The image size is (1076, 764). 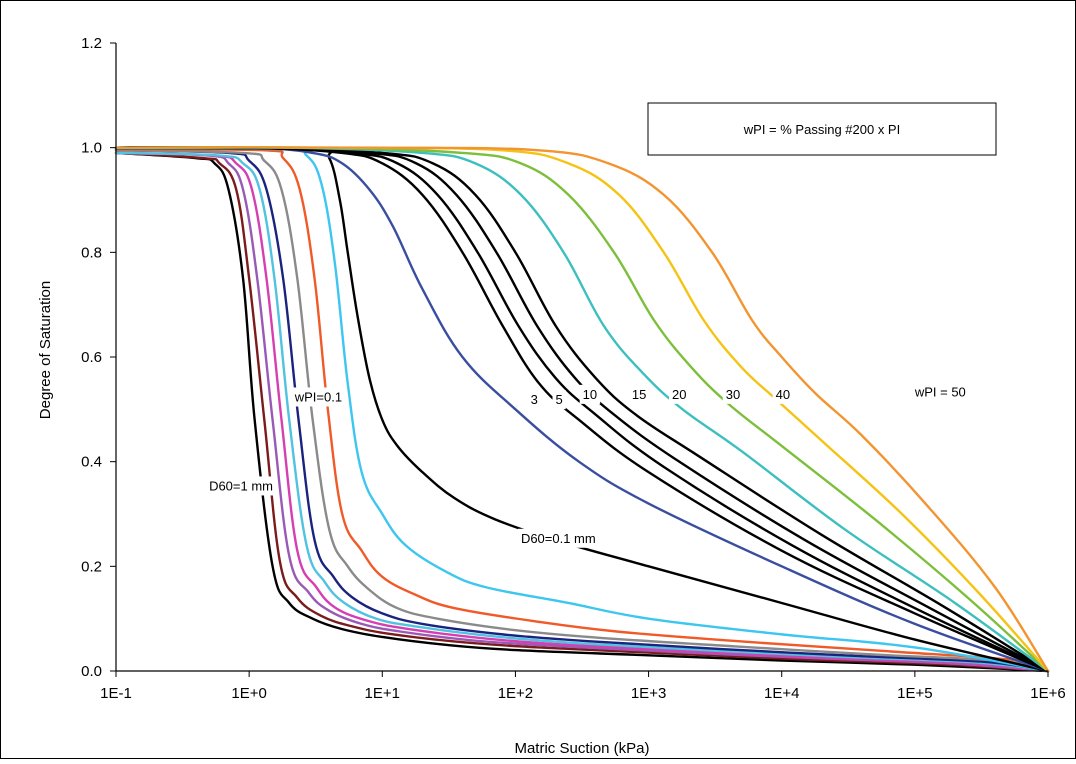 I want to click on annotation-label: wPI = 50, so click(x=940, y=391).